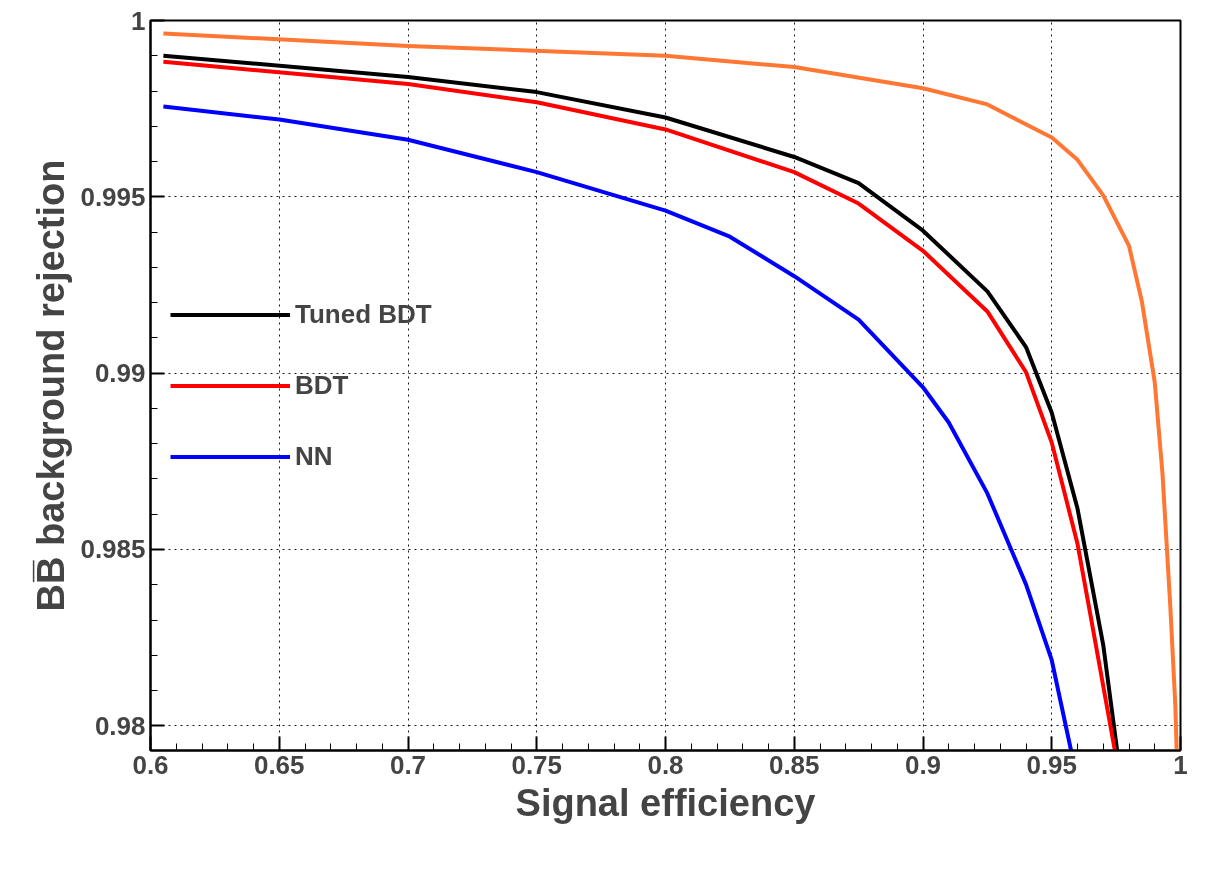 The width and height of the screenshot is (1222, 881). I want to click on x-tick-label: 0.85, so click(794, 764).